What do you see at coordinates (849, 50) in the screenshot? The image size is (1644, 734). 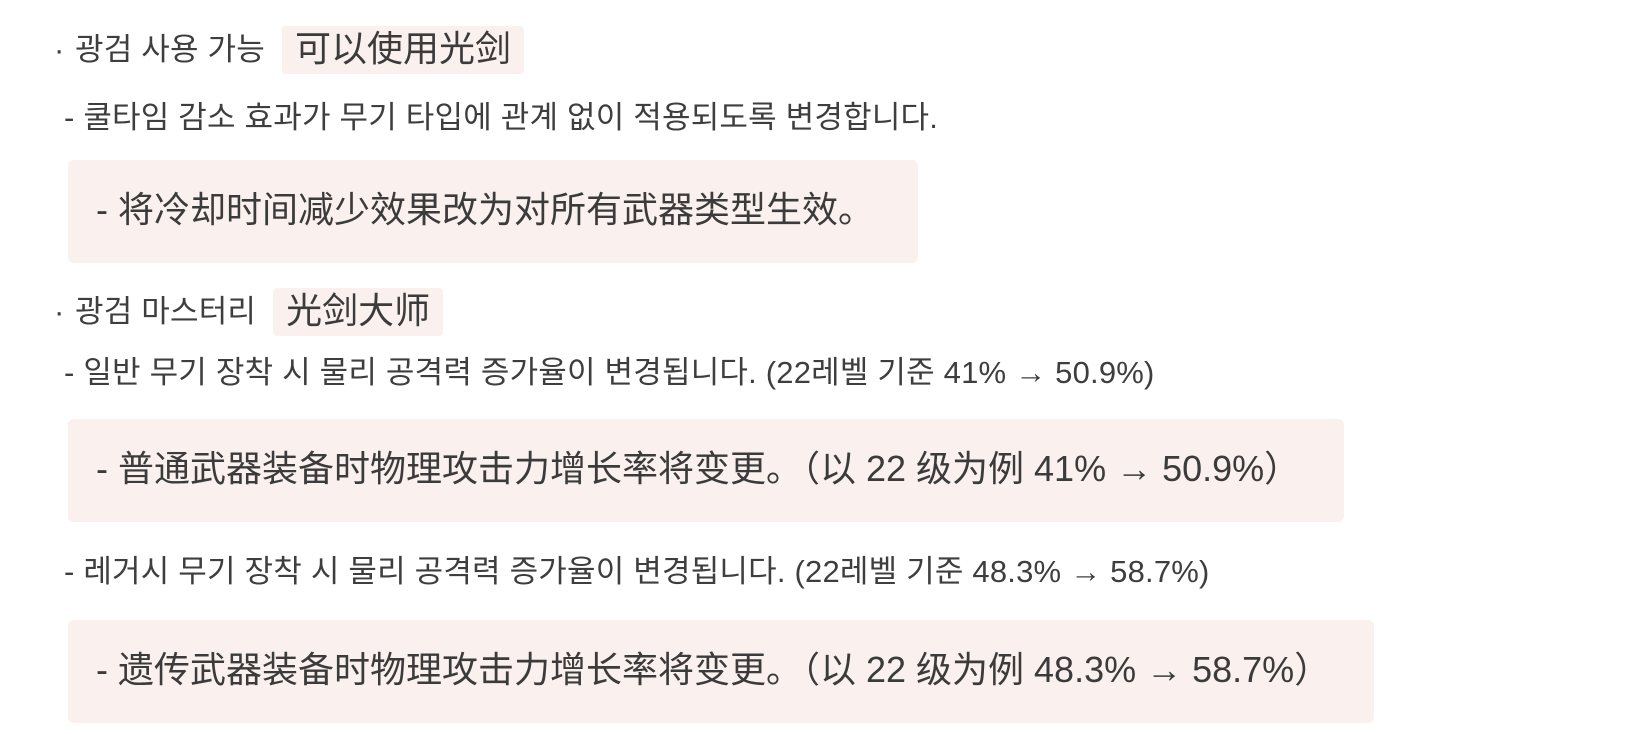 I see `bullet-item-lightsaber-usable: · 광검 사용 가능 可以使用光剑` at bounding box center [849, 50].